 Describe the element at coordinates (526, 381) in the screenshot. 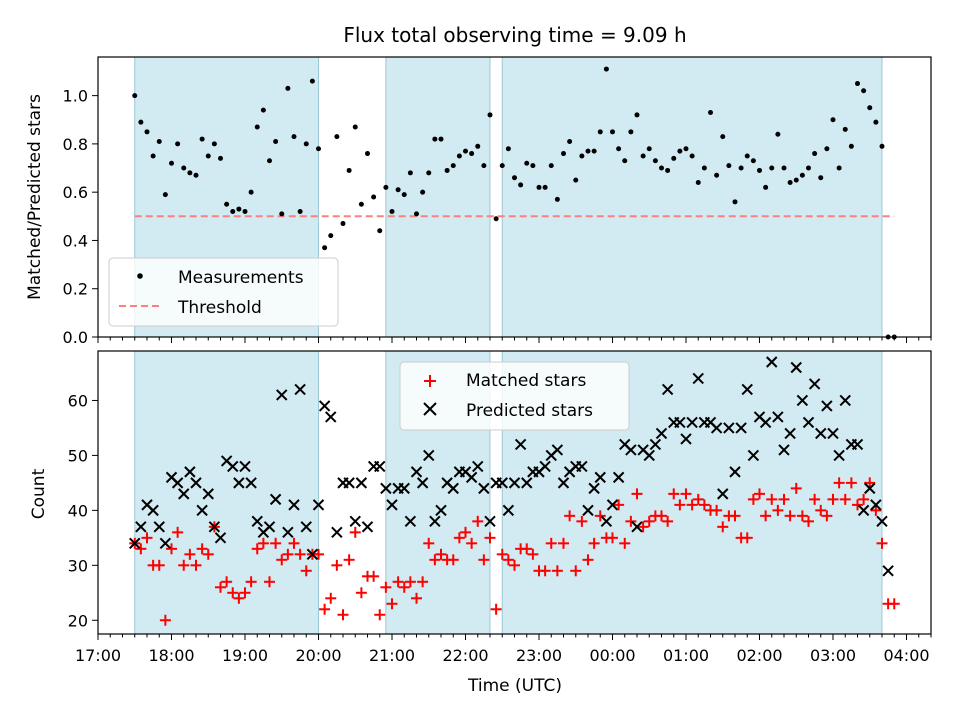

I see `legend-matched-label: Matched stars` at that location.